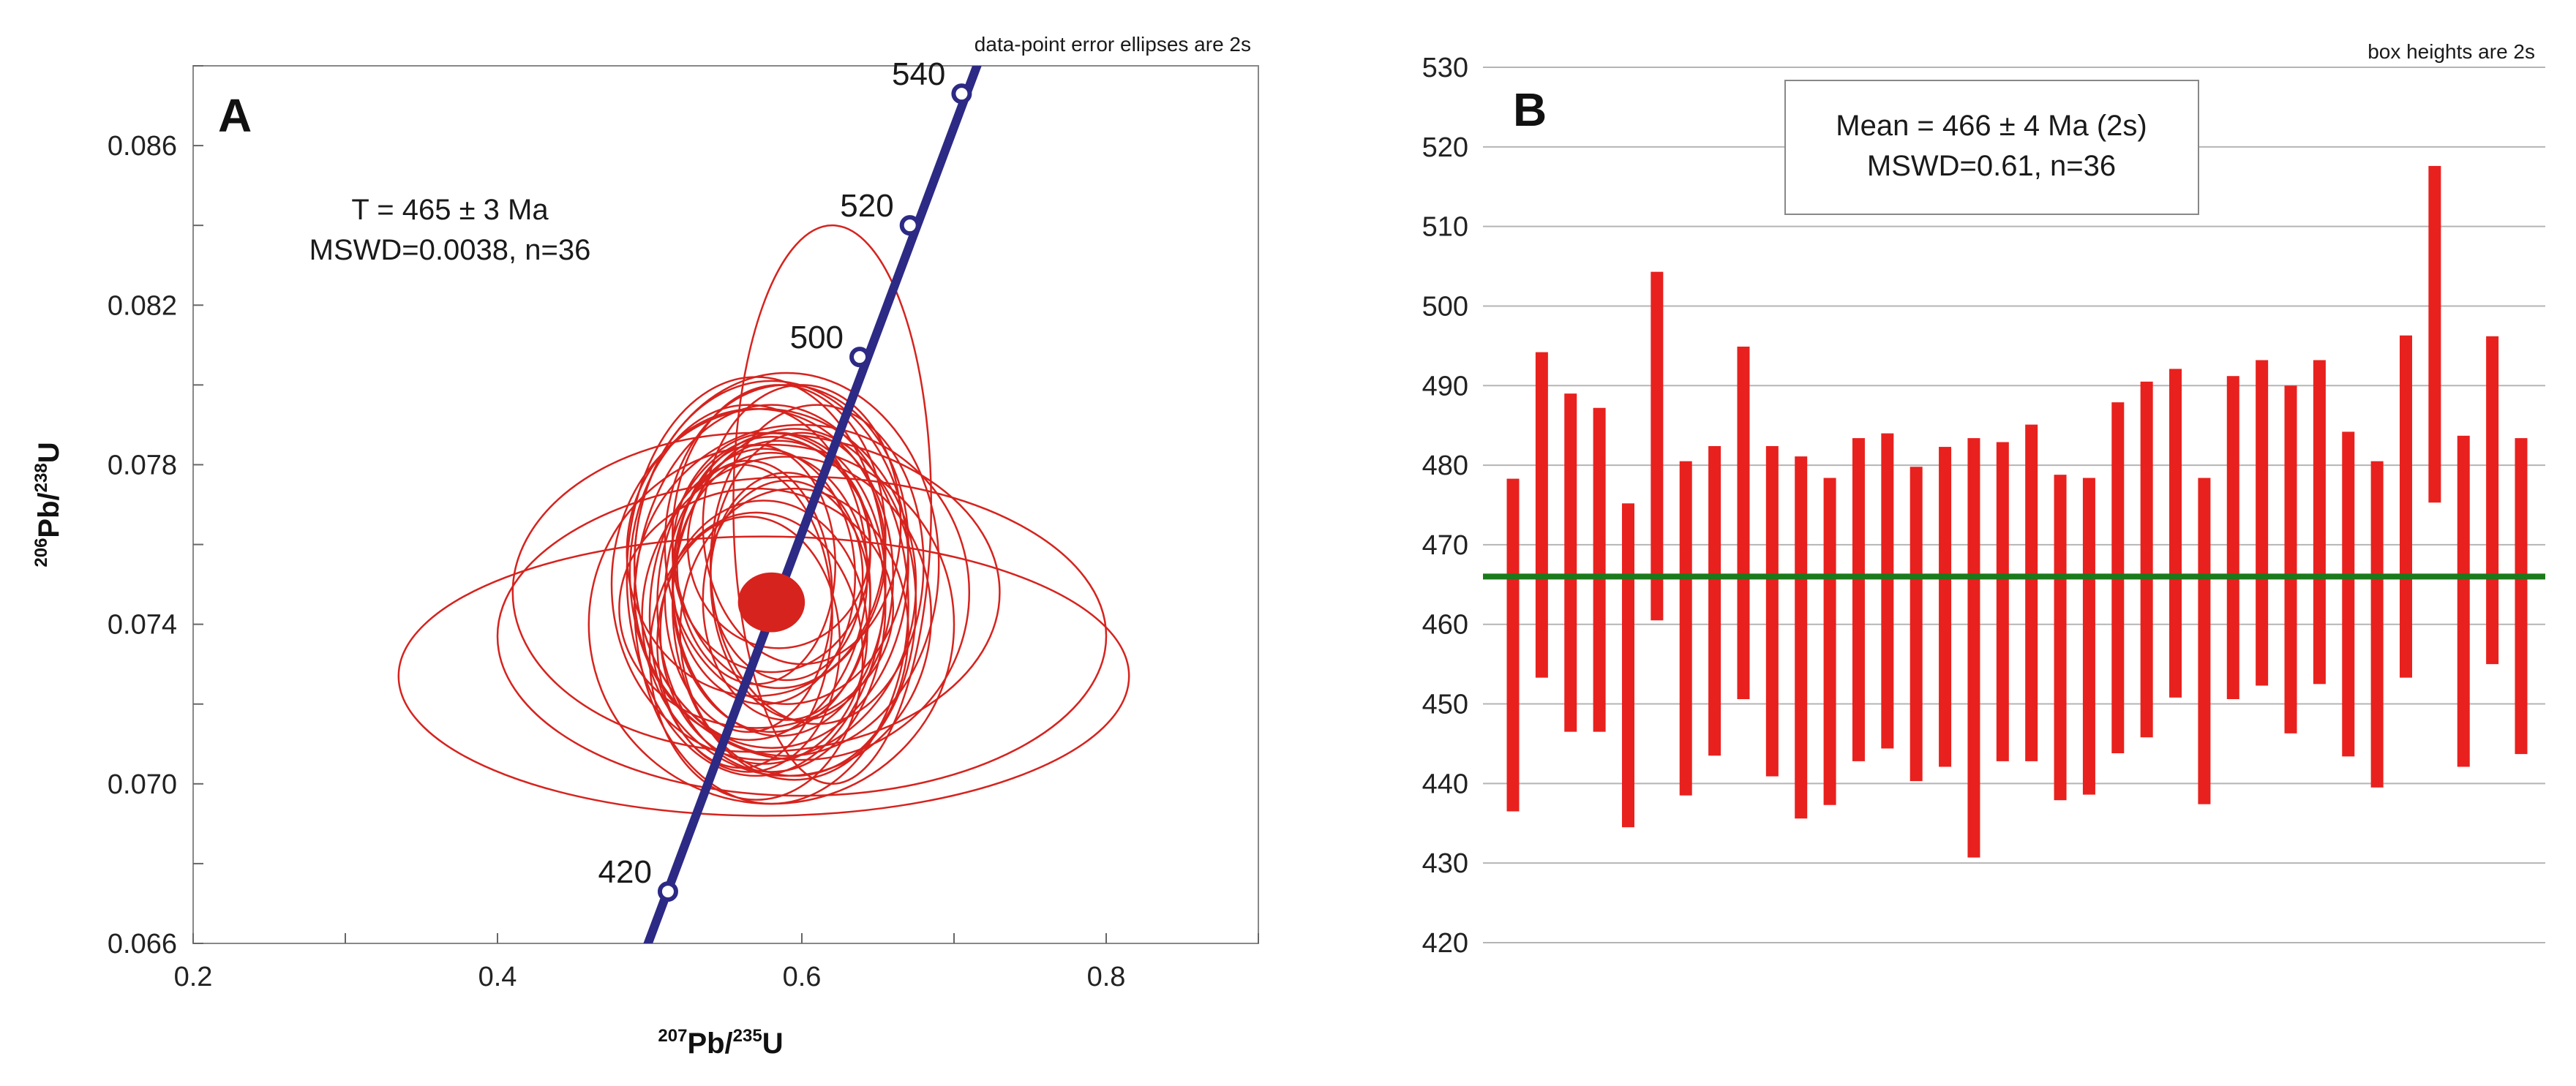  Describe the element at coordinates (918, 74) in the screenshot. I see `age-label: 540` at that location.